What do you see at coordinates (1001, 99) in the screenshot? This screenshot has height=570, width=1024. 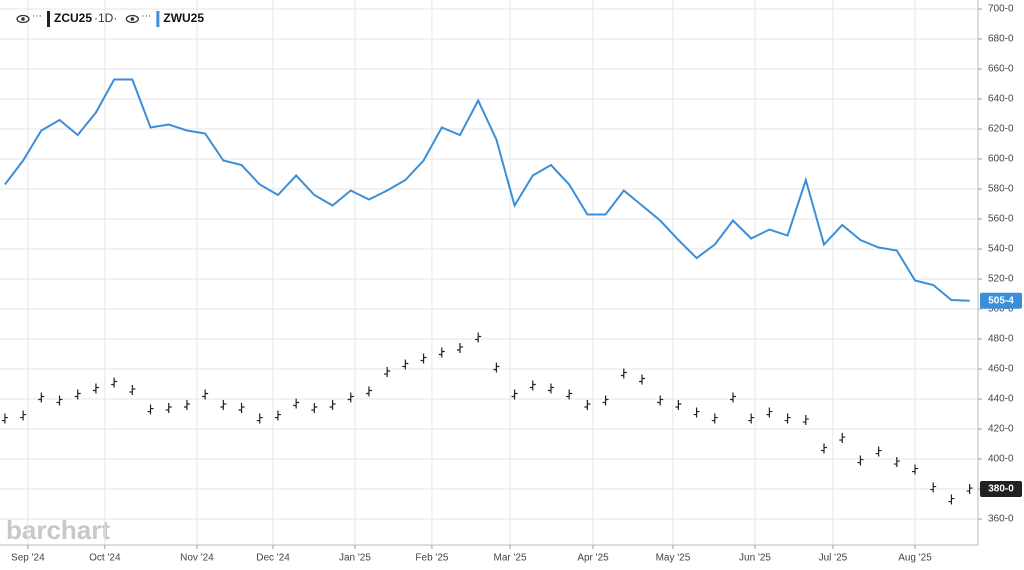 I see `y-tick-label: 640-0` at bounding box center [1001, 99].